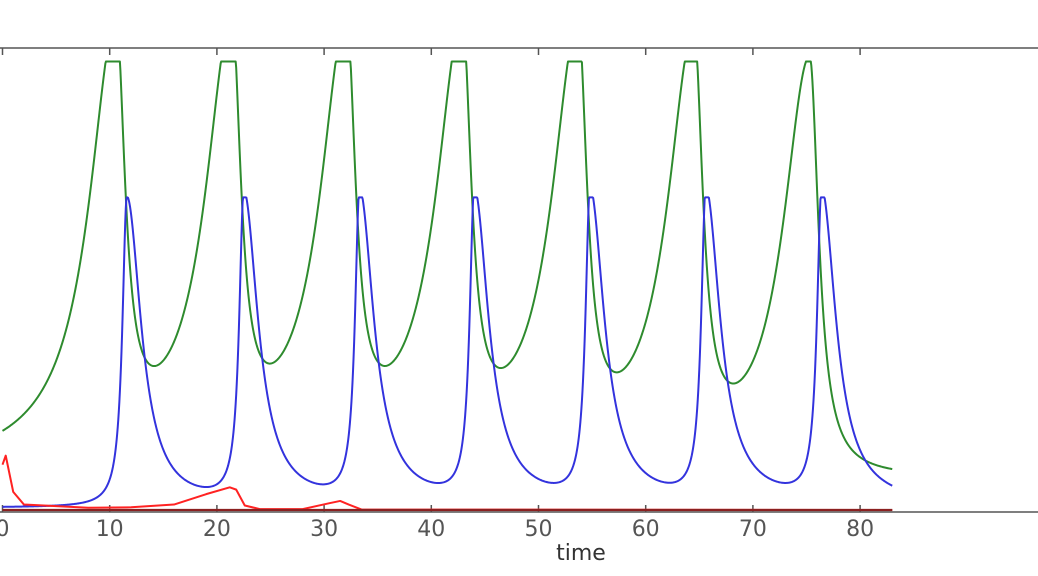 This screenshot has height=576, width=1038. Describe the element at coordinates (110, 529) in the screenshot. I see `x-tick-label: 10` at that location.